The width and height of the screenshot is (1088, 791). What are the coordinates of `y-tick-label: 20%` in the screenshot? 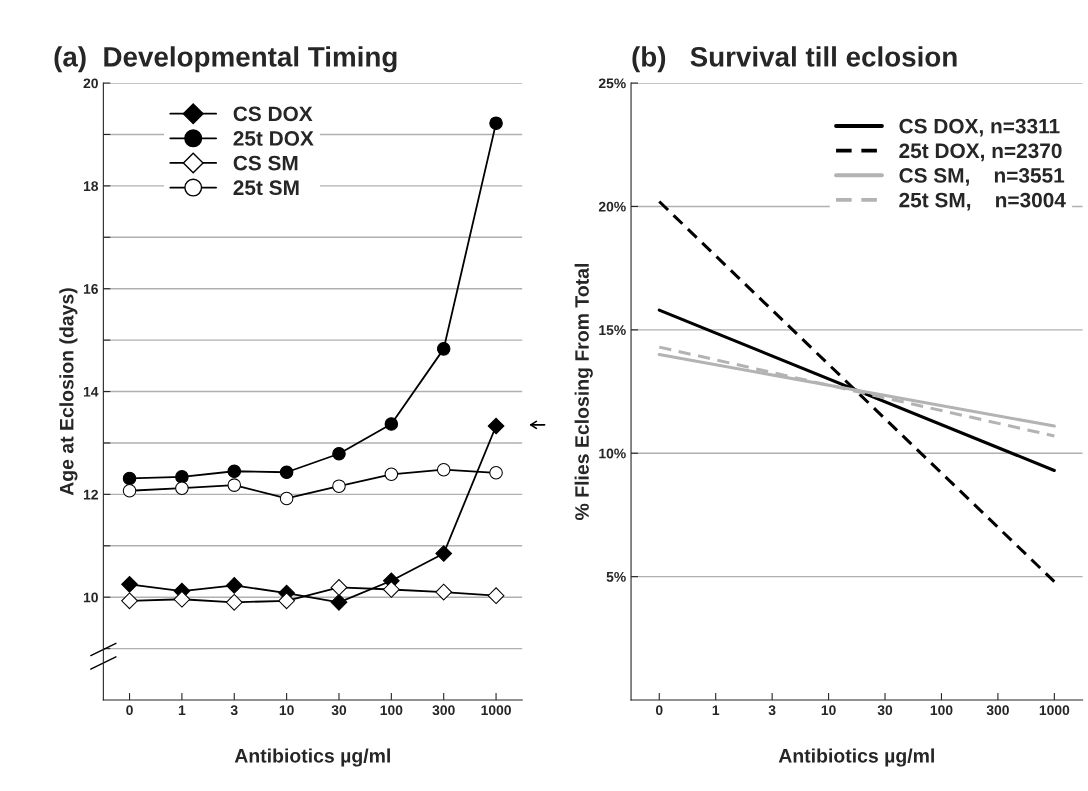 It's located at (612, 206).